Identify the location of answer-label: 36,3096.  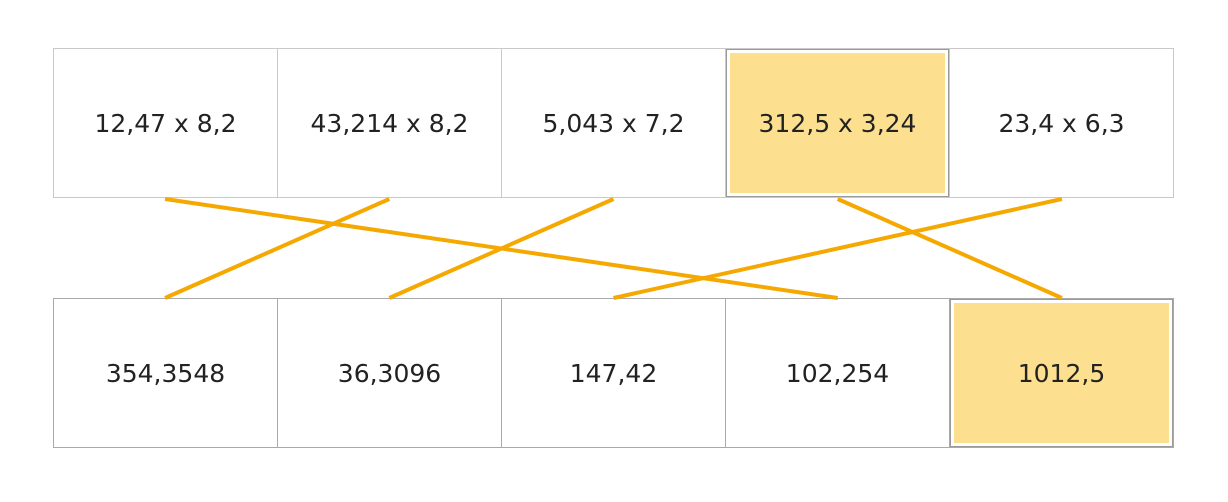
(389, 373).